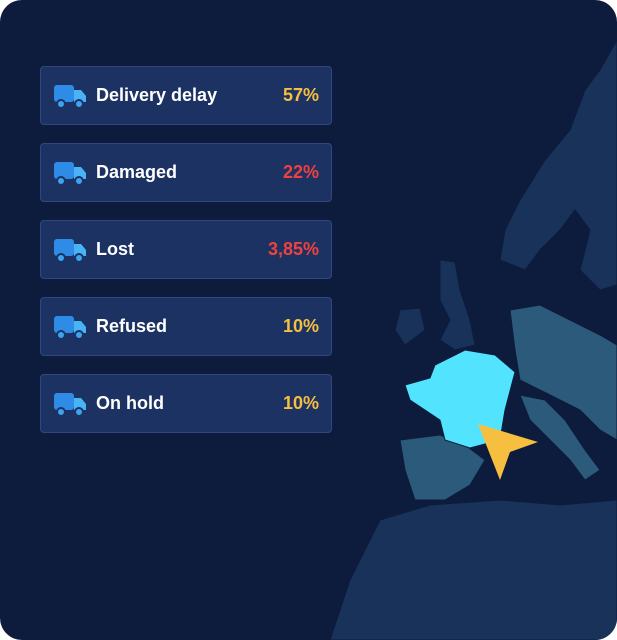 This screenshot has width=617, height=640. What do you see at coordinates (186, 249) in the screenshot?
I see `issue-row: Lost 3,85%` at bounding box center [186, 249].